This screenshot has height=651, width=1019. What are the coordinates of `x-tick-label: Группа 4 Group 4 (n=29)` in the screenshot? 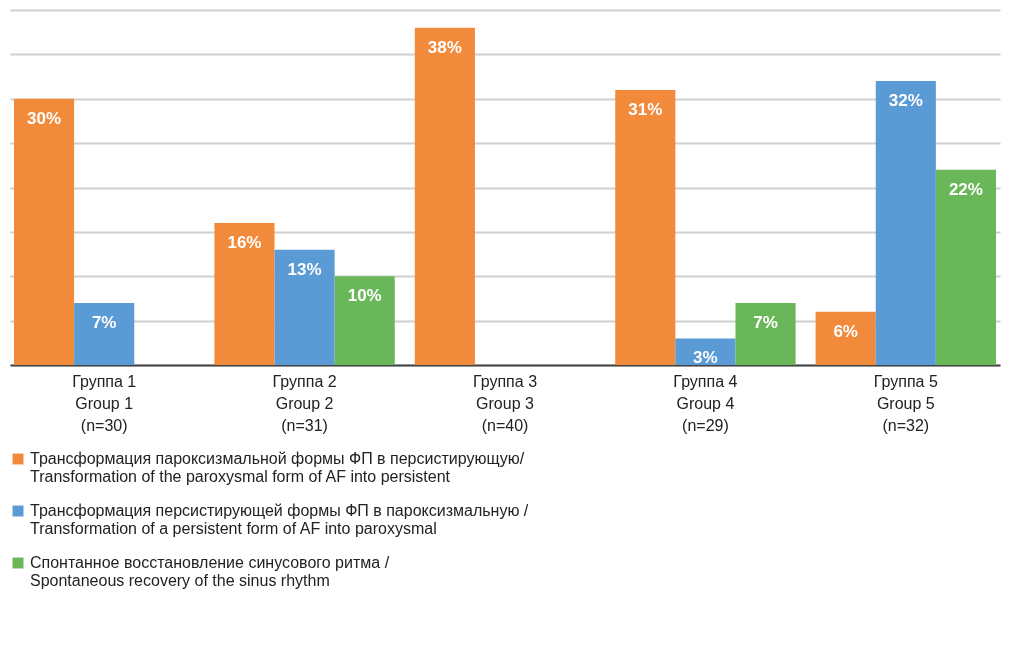 It's located at (705, 403).